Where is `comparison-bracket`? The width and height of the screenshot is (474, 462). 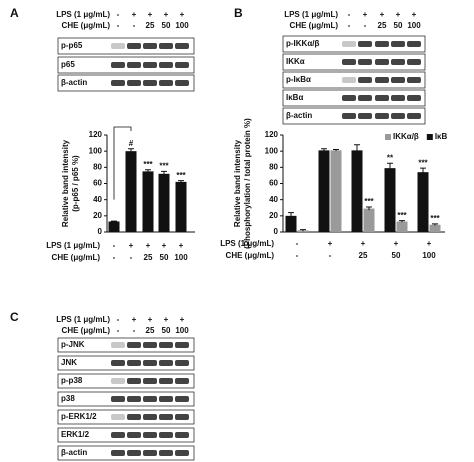 comparison-bracket is located at coordinates (122, 163).